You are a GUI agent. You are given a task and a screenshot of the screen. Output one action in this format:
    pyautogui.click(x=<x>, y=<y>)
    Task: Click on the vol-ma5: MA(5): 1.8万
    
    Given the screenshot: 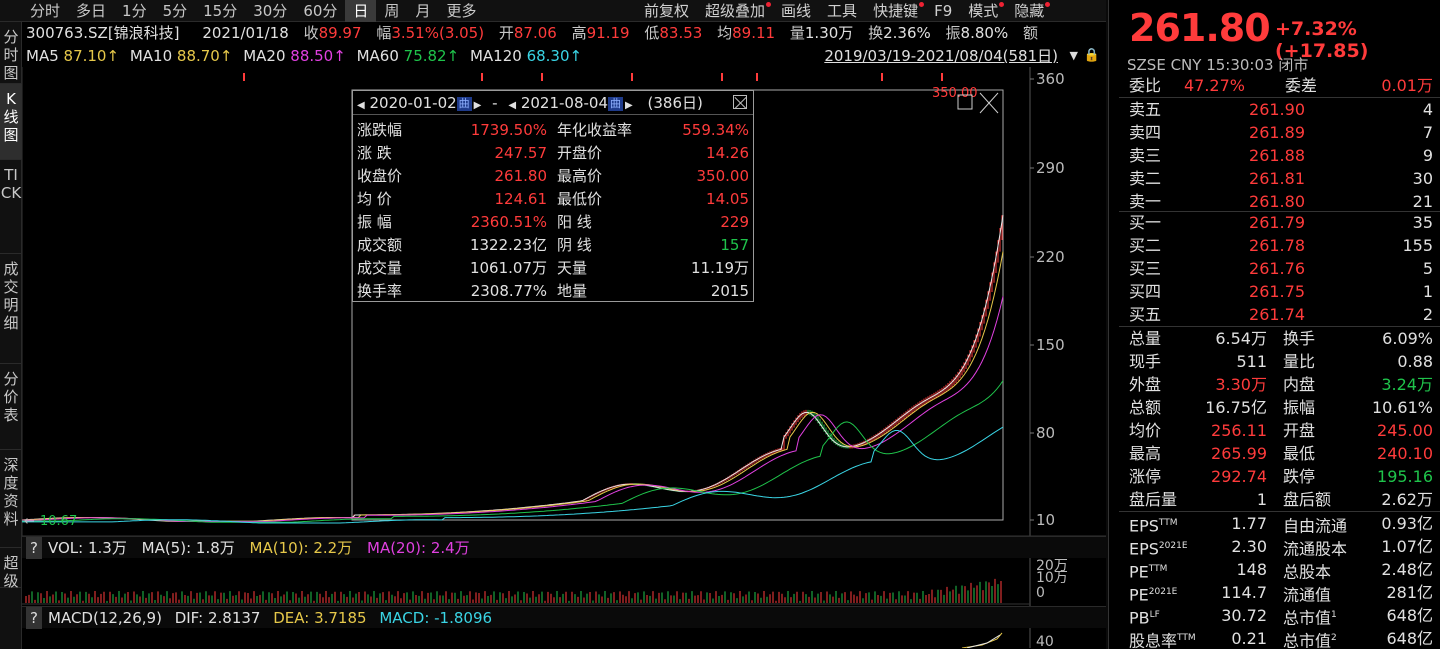 What is the action you would take?
    pyautogui.click(x=188, y=548)
    